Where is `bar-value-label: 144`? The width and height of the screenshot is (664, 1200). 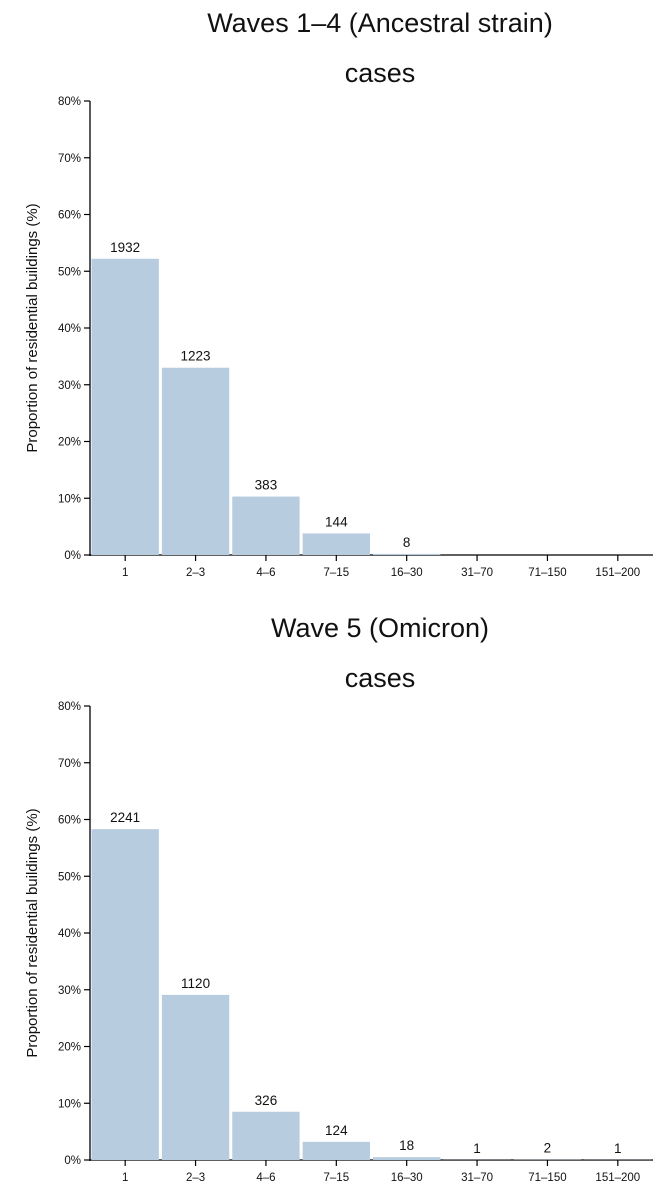 bar-value-label: 144 is located at coordinates (336, 521).